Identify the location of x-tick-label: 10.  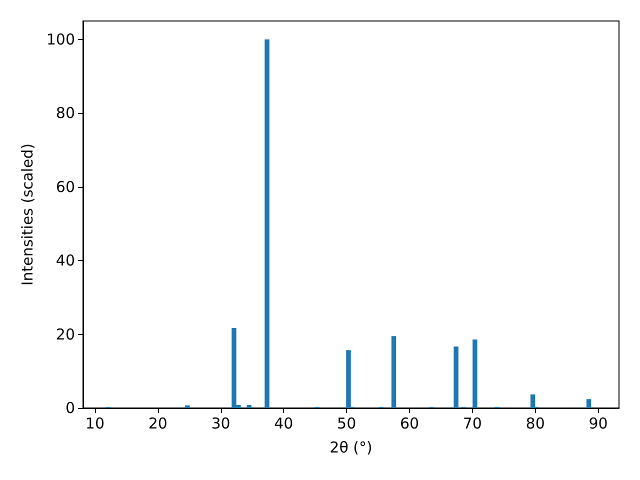
(94, 423).